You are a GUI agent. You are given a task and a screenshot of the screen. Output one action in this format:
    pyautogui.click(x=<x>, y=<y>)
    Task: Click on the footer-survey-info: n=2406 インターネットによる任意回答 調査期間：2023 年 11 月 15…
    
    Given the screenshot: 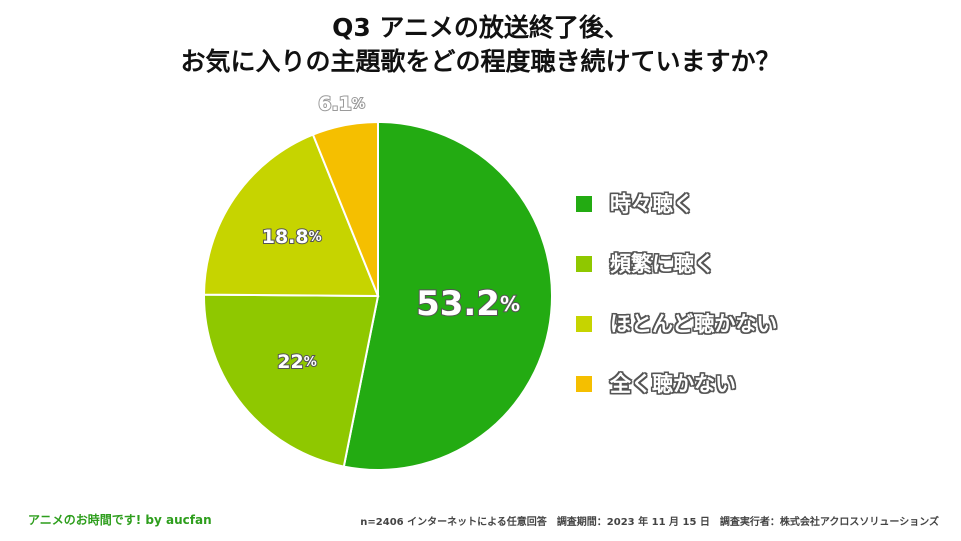 What is the action you would take?
    pyautogui.click(x=644, y=520)
    